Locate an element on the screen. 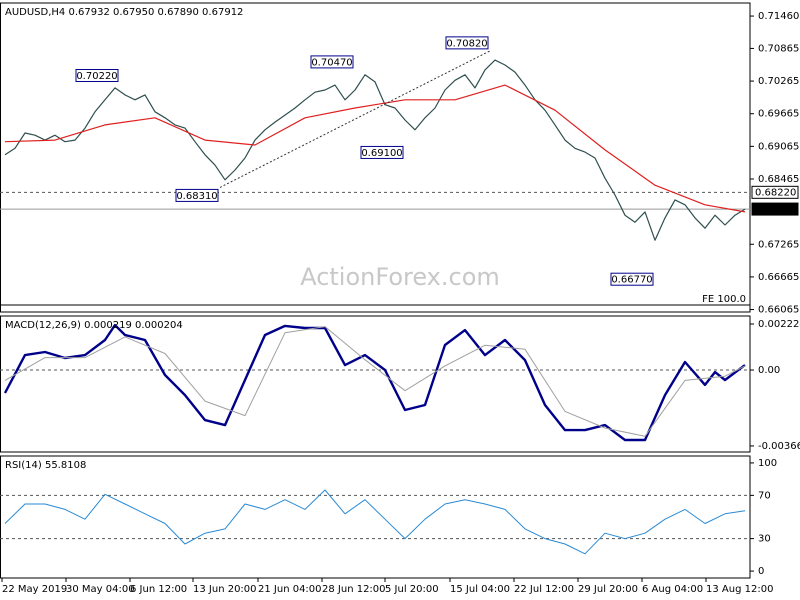 This screenshot has width=800, height=600. series-line is located at coordinates (375, 522).